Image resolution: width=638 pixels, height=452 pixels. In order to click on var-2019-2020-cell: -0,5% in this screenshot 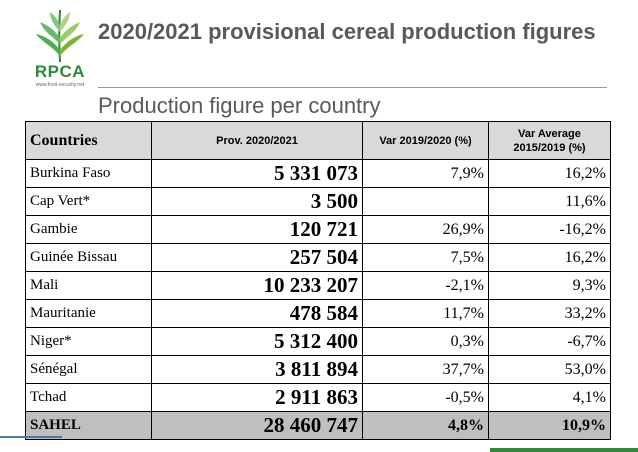, I will do `click(425, 397)`.